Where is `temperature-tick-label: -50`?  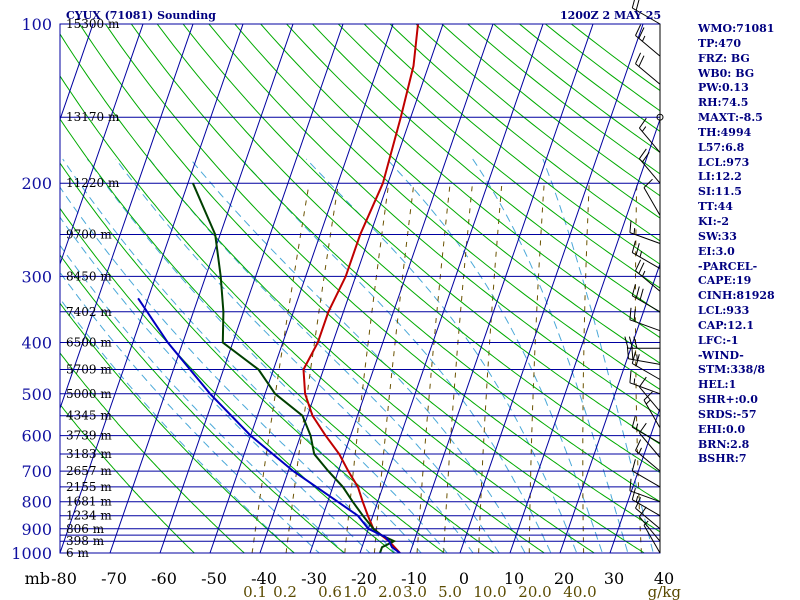 temperature-tick-label: -50 is located at coordinates (214, 578).